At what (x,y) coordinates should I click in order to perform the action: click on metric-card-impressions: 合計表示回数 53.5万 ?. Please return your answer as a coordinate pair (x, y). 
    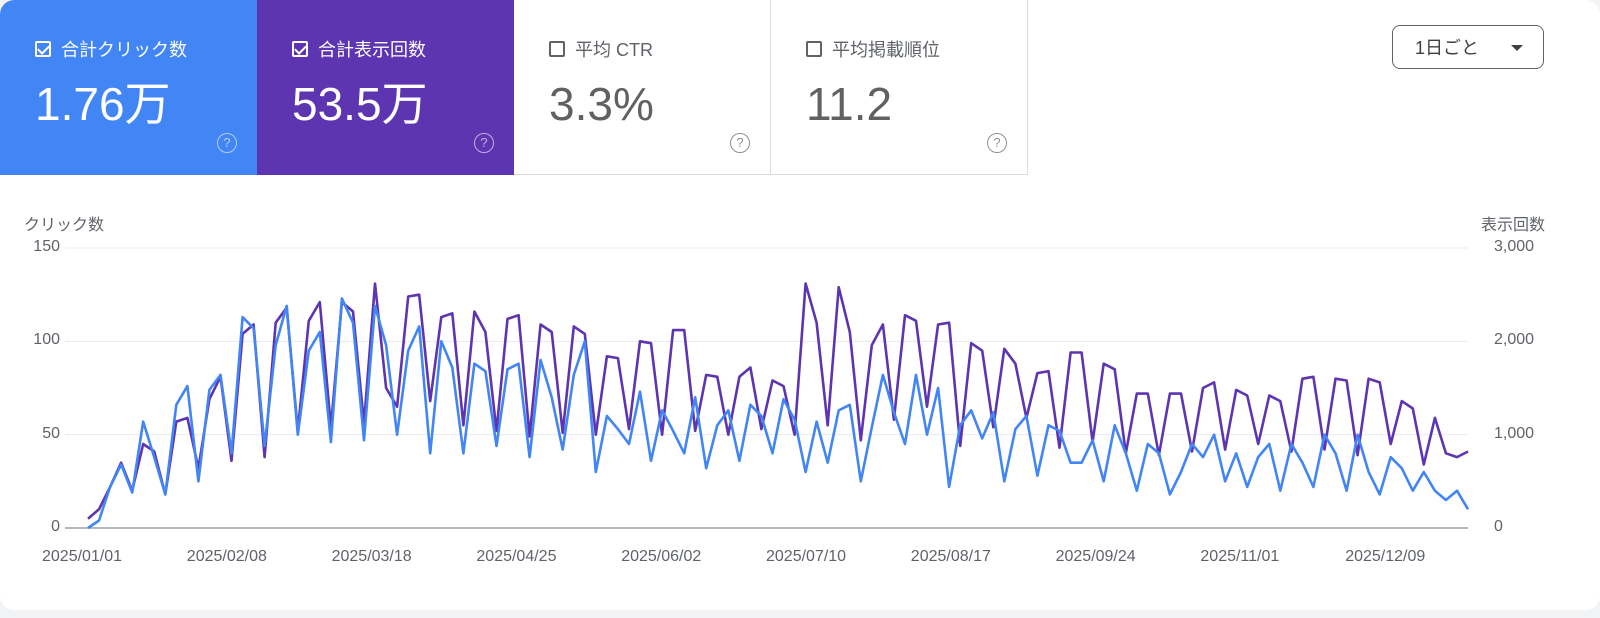
    Looking at the image, I should click on (385, 87).